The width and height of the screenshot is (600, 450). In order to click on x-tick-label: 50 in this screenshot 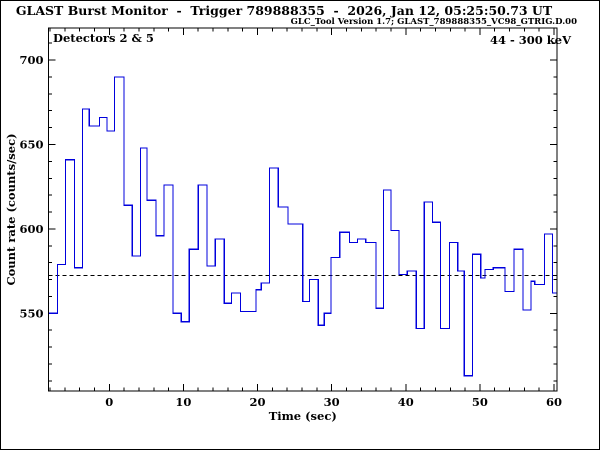, I will do `click(480, 402)`.